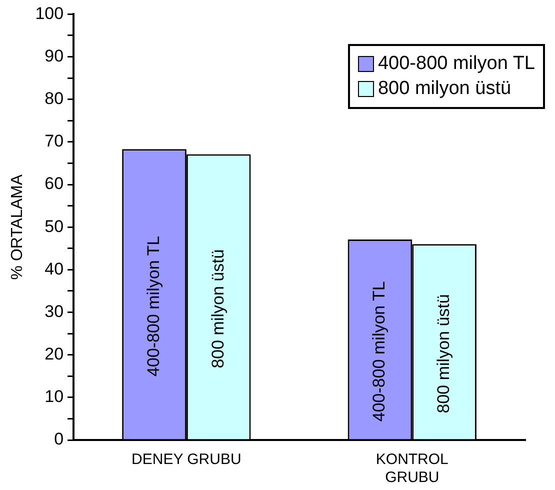  Describe the element at coordinates (412, 468) in the screenshot. I see `x-tick-label: KONTROL GRUBU` at that location.